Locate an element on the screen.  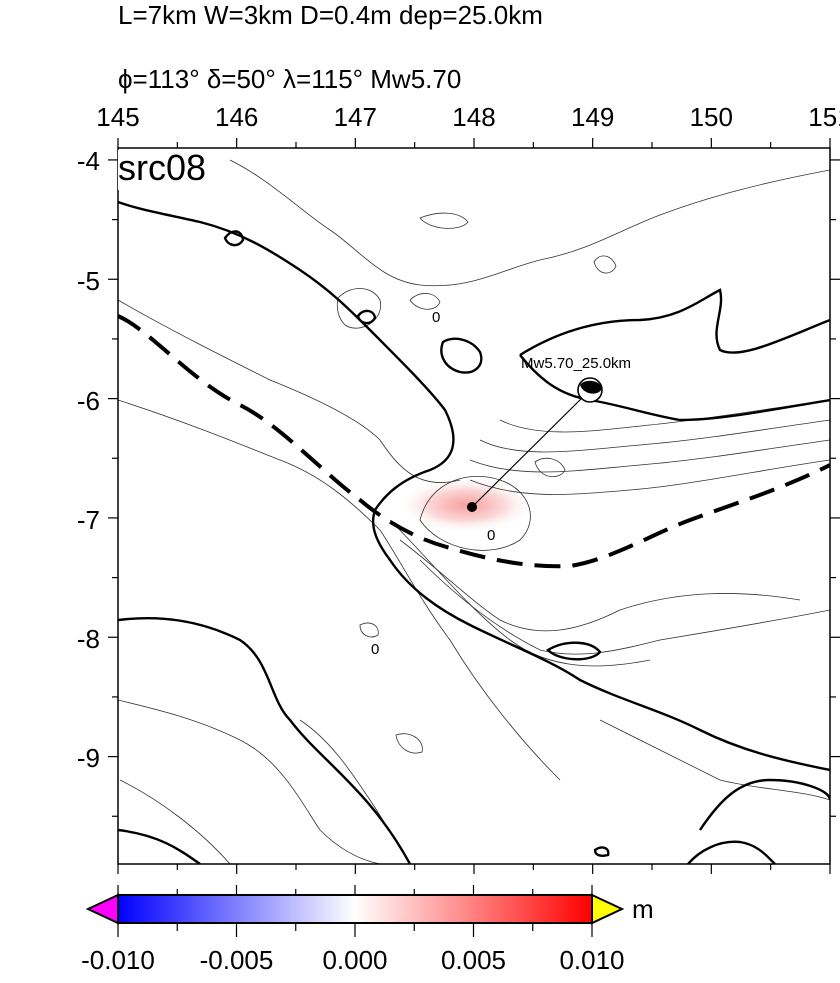
lon-tick-label: 150 is located at coordinates (711, 117).